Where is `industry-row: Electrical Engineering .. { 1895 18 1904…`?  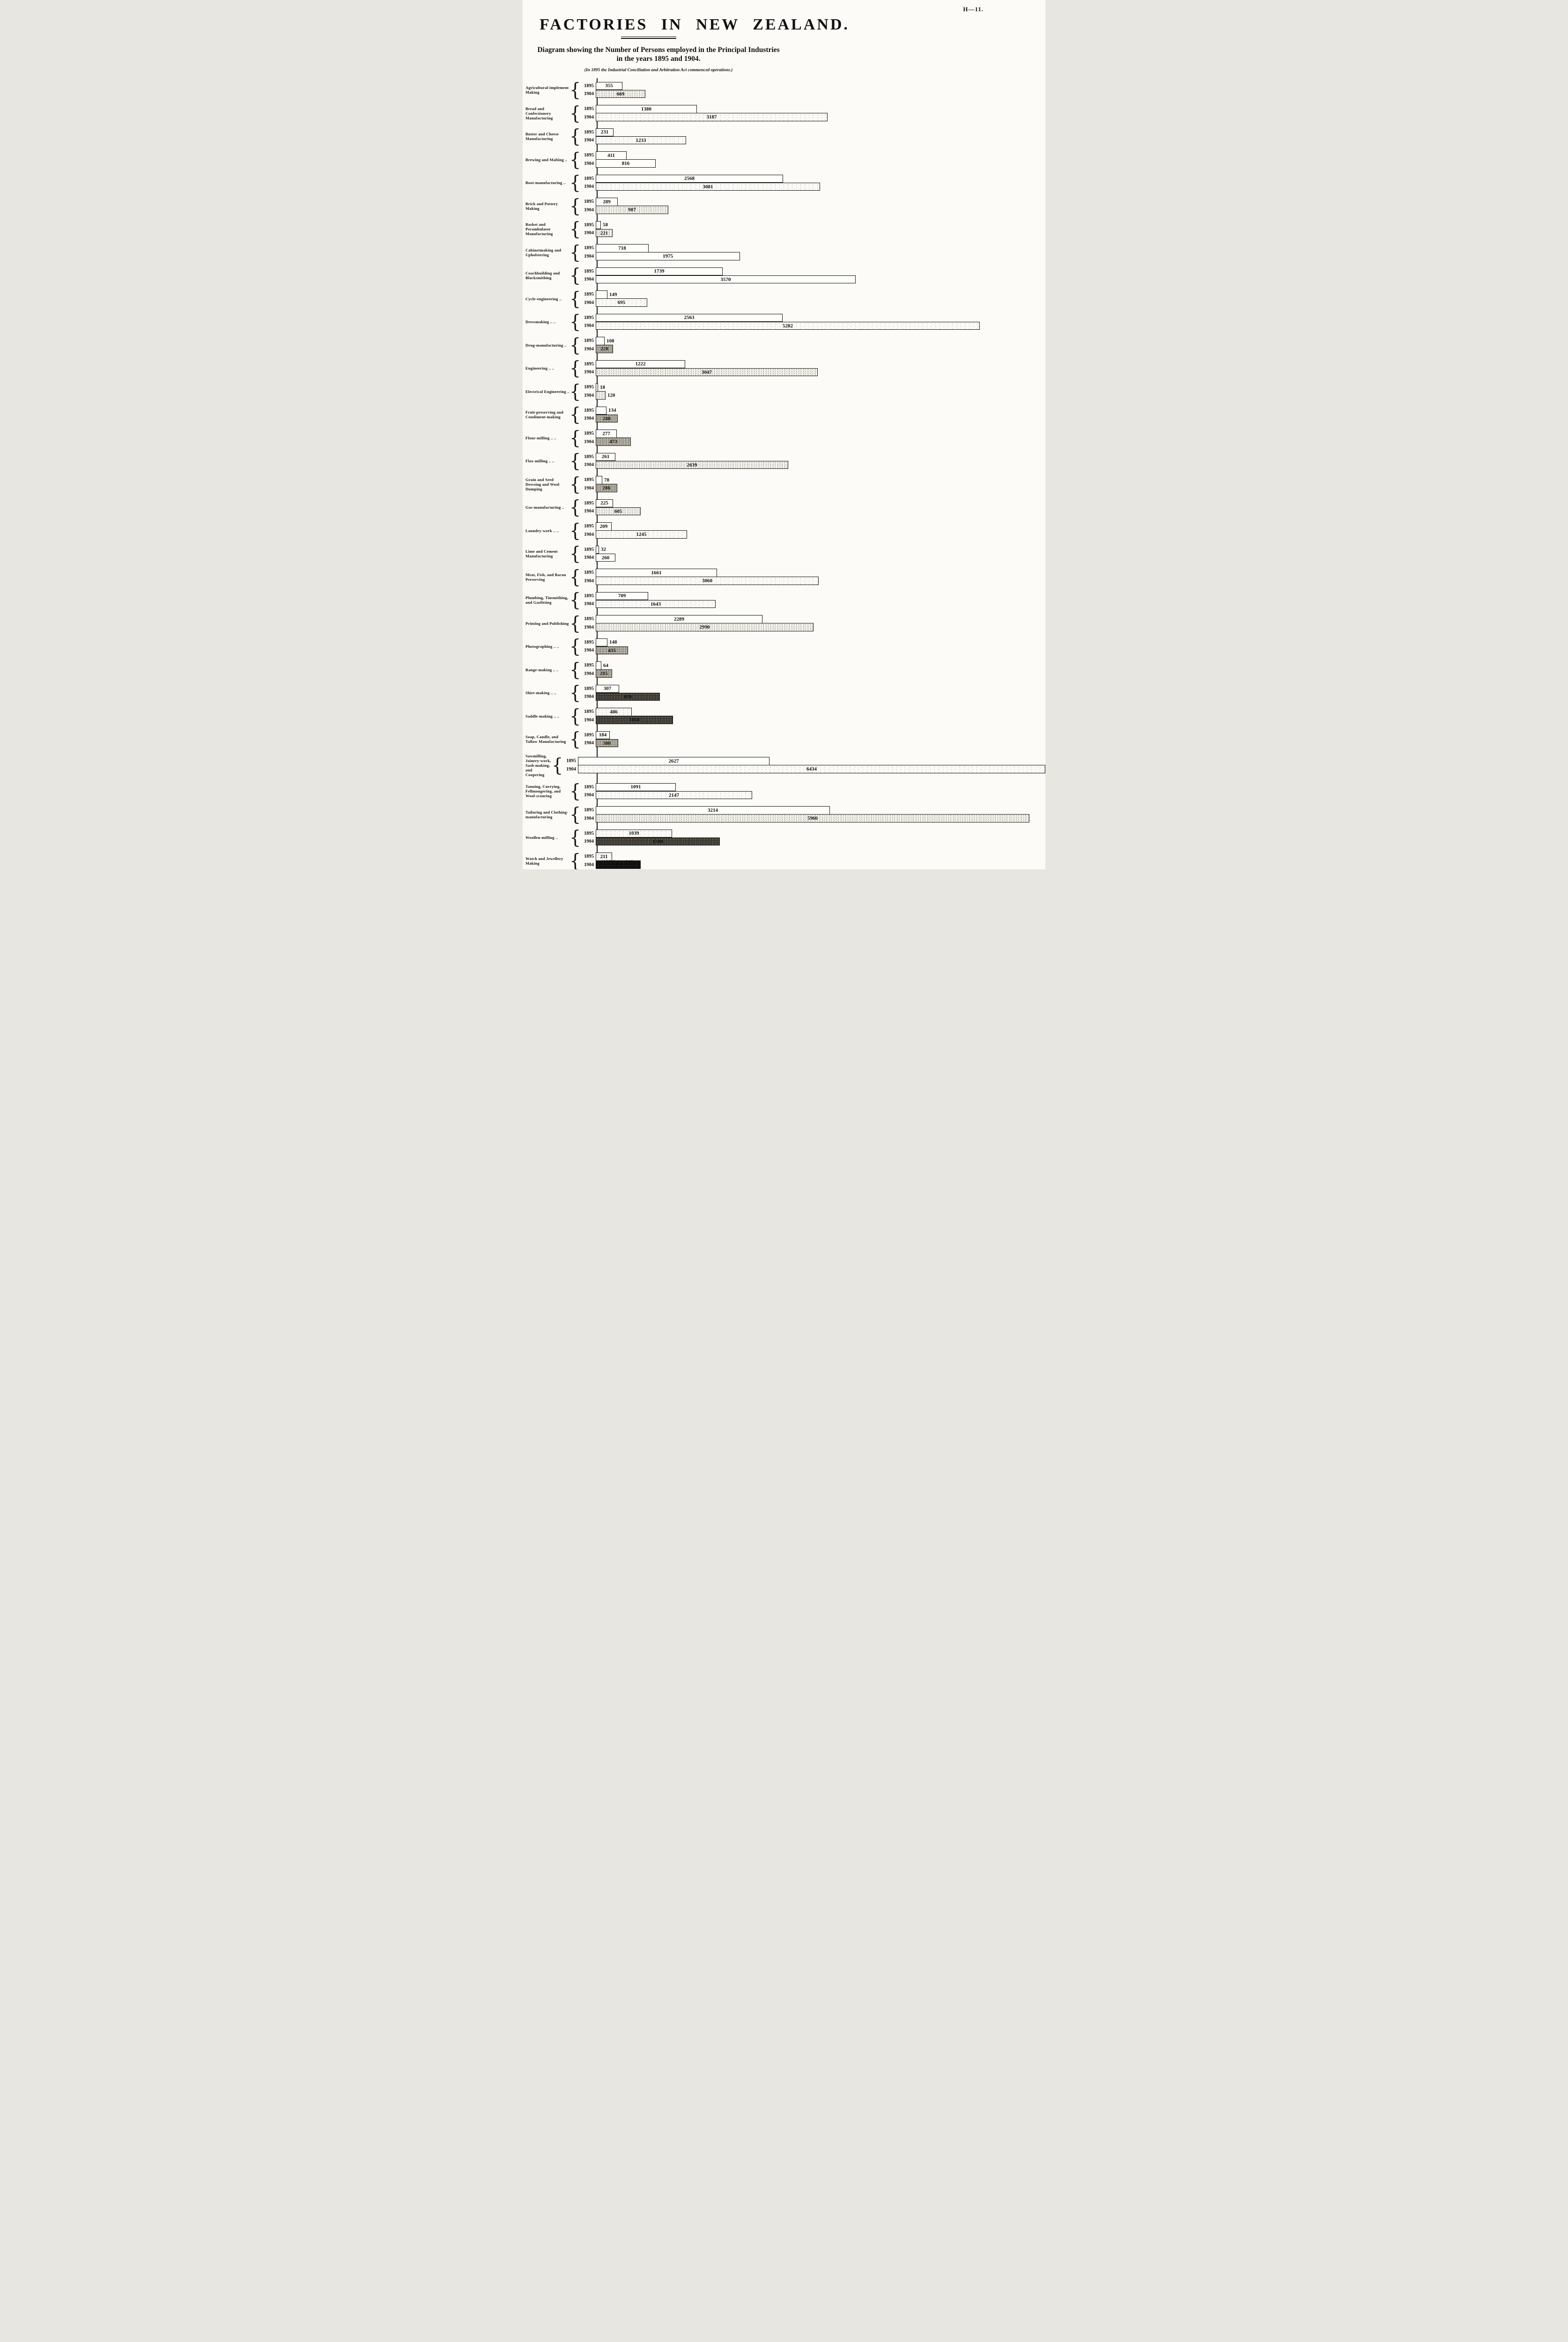
industry-row: Electrical Engineering .. { 1895 18 1904… is located at coordinates (784, 391).